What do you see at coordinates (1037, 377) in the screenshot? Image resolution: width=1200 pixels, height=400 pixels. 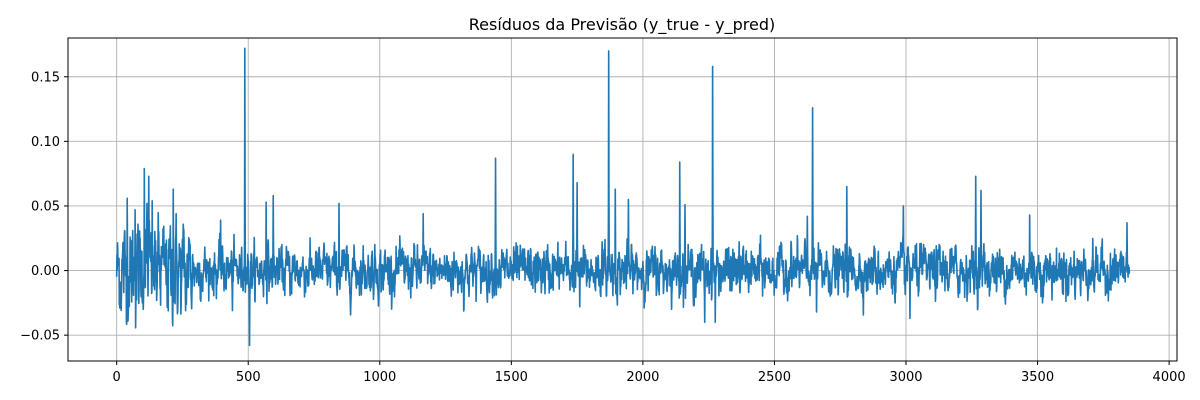 I see `x-tick-label: 3500` at bounding box center [1037, 377].